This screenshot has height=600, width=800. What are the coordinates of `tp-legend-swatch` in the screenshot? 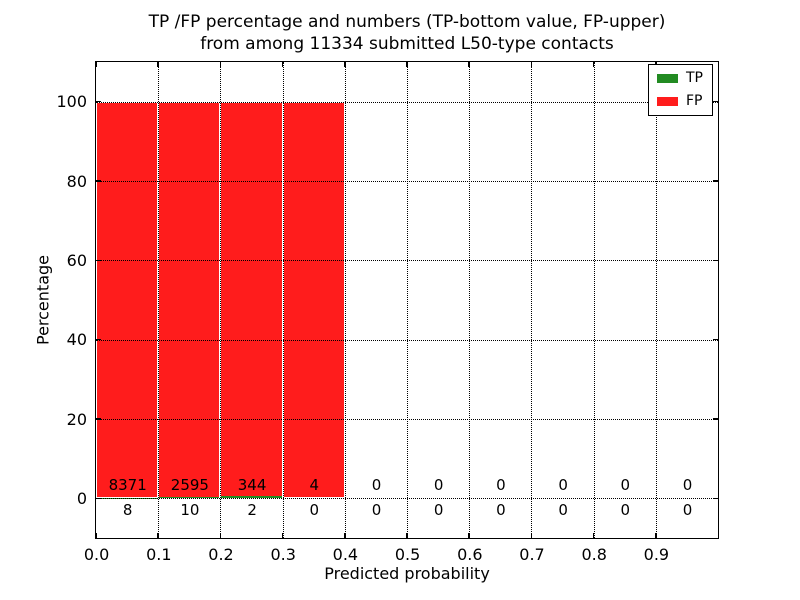 It's located at (667, 78).